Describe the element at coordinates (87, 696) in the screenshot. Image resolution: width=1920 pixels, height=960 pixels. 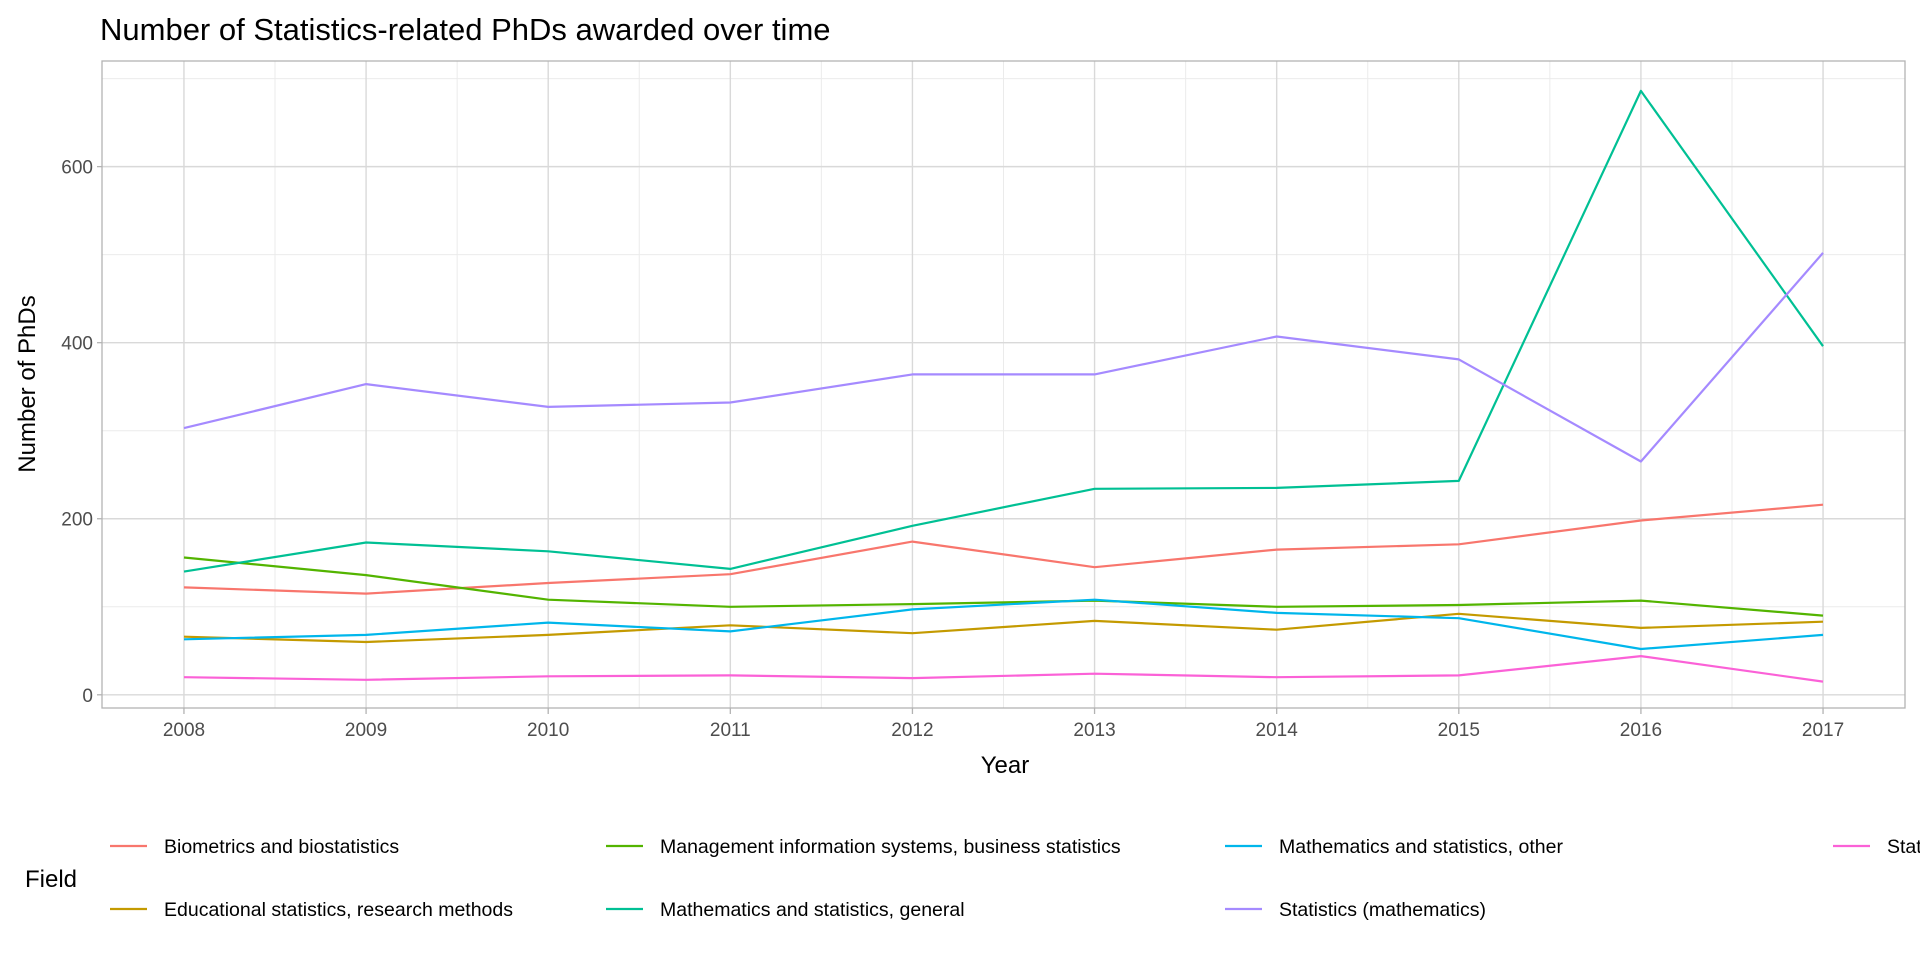
I see `y-tick-label: 0` at that location.